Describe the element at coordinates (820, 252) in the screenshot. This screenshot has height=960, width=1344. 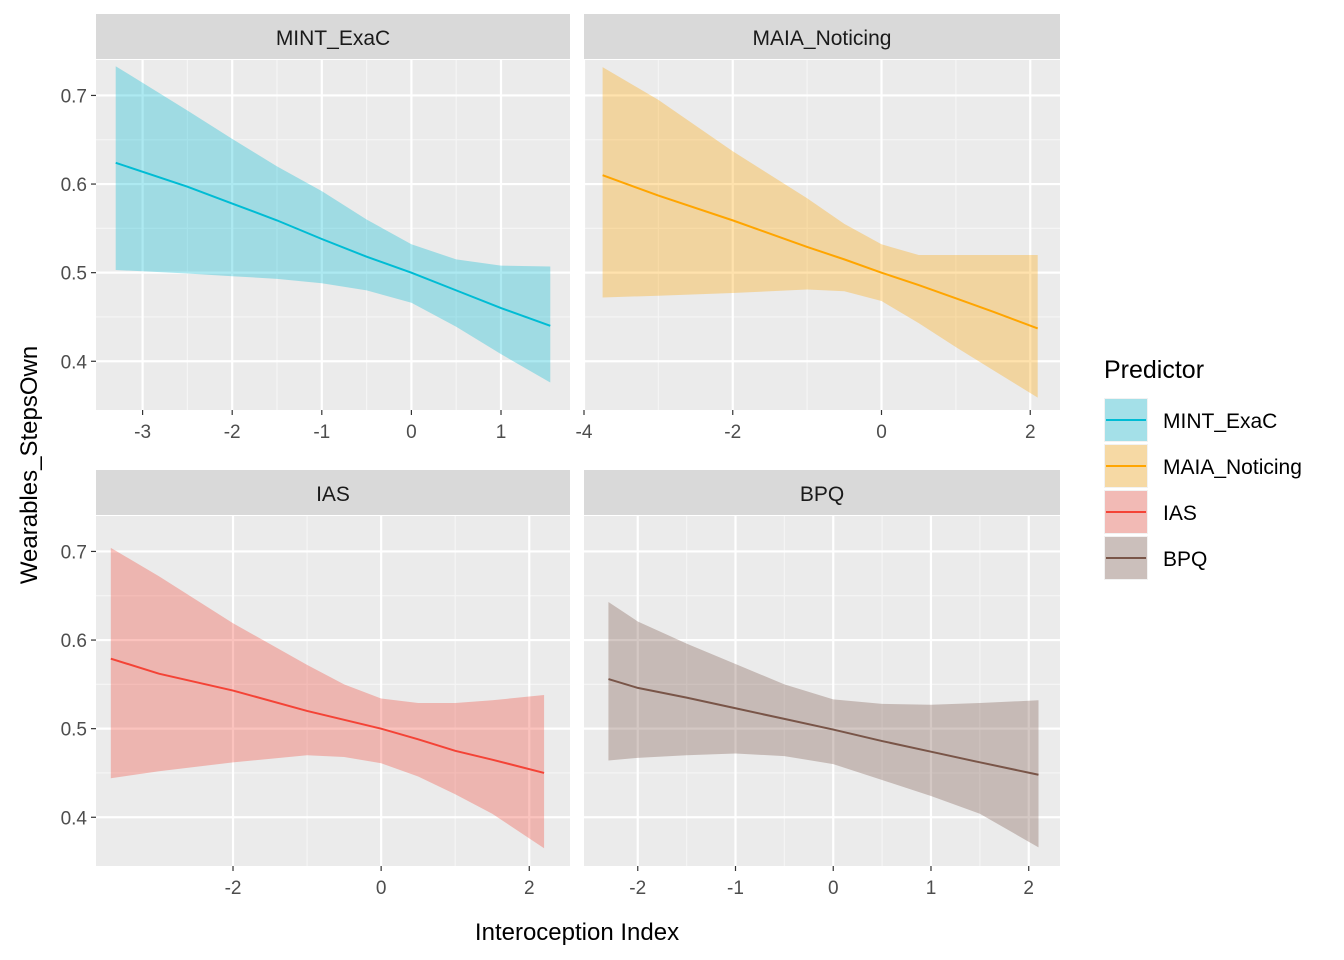
I see `fit-line-maia-noticing` at that location.